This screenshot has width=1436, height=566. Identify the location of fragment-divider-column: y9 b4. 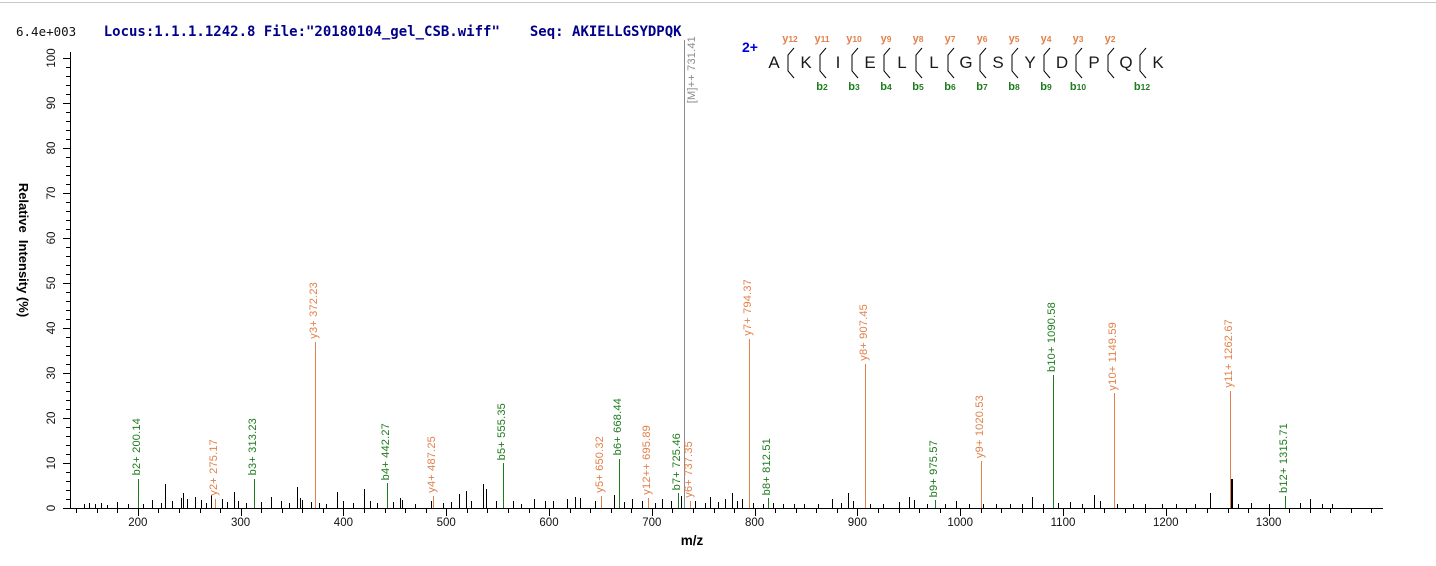
(886, 62).